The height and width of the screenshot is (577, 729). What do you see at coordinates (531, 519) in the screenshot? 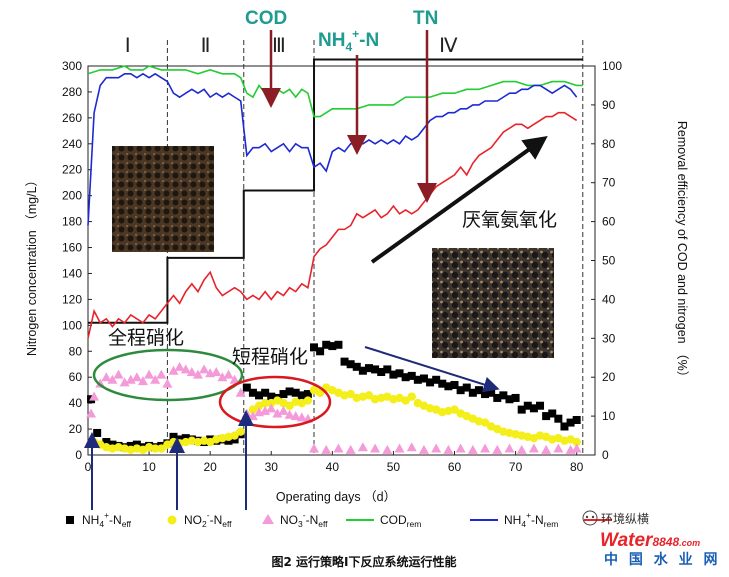
I see `legend-label: NH4+-Nrem` at bounding box center [531, 519].